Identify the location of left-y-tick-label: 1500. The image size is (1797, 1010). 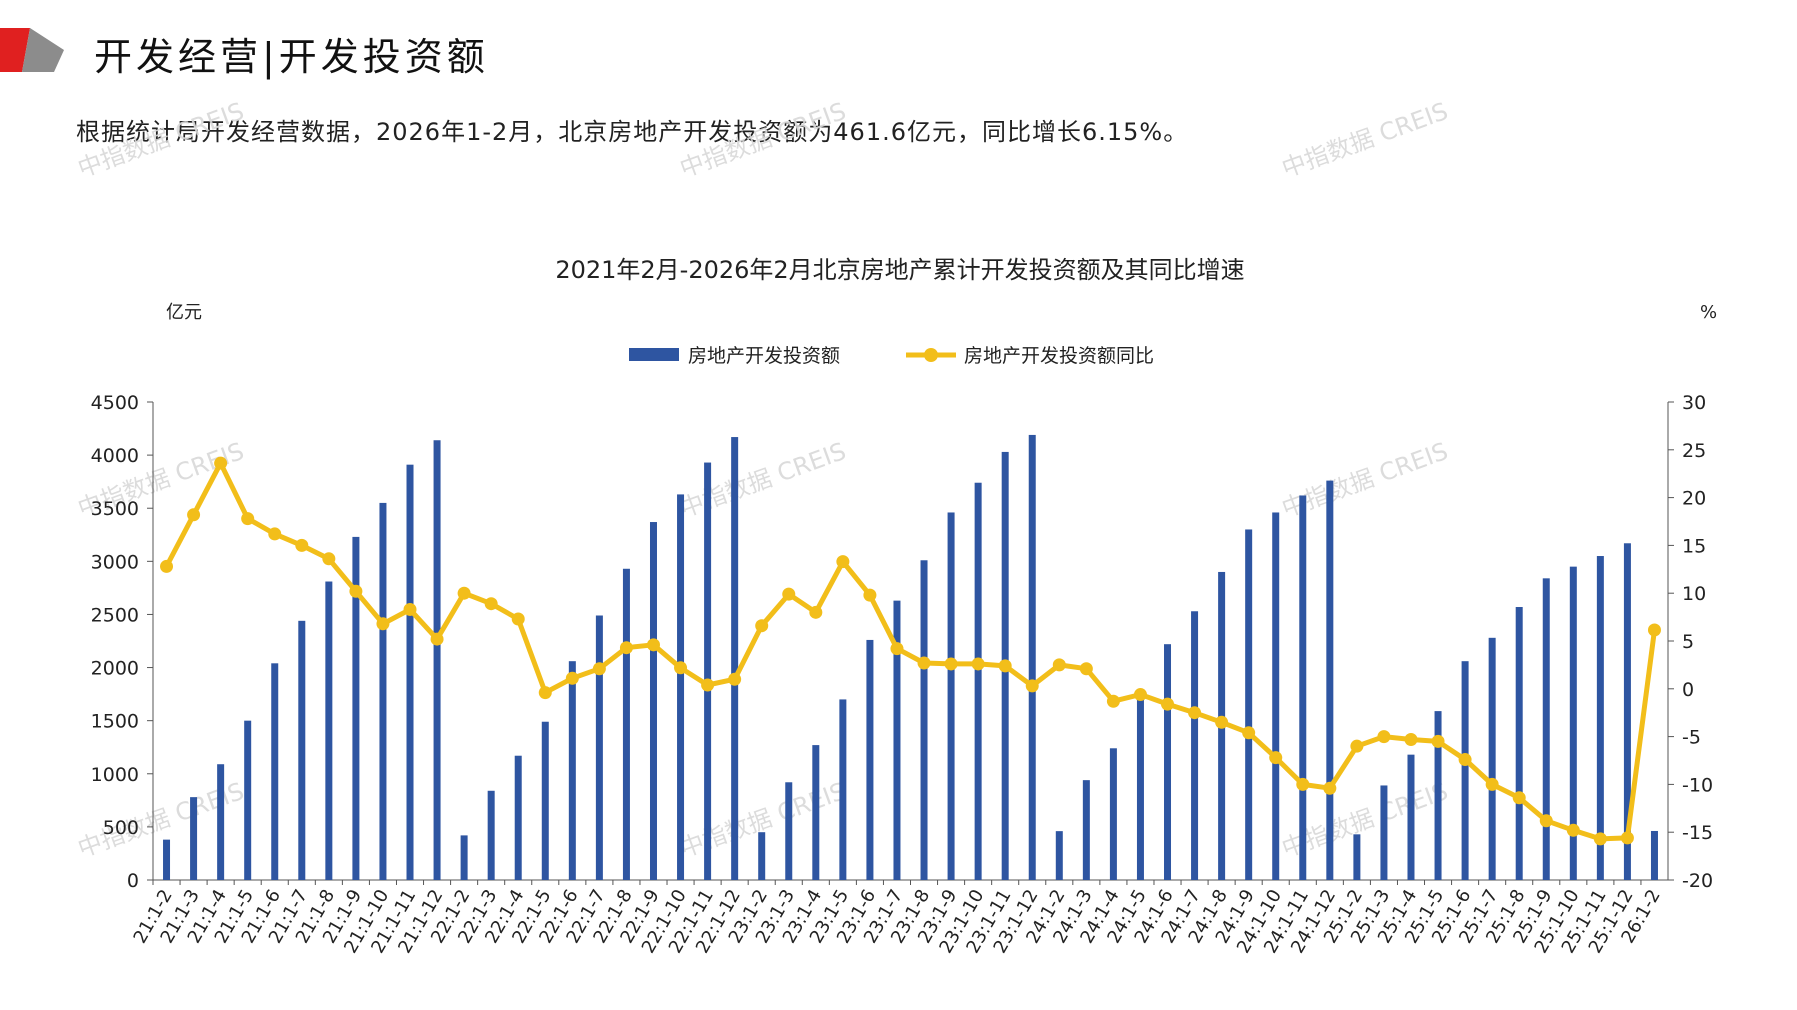
(115, 722).